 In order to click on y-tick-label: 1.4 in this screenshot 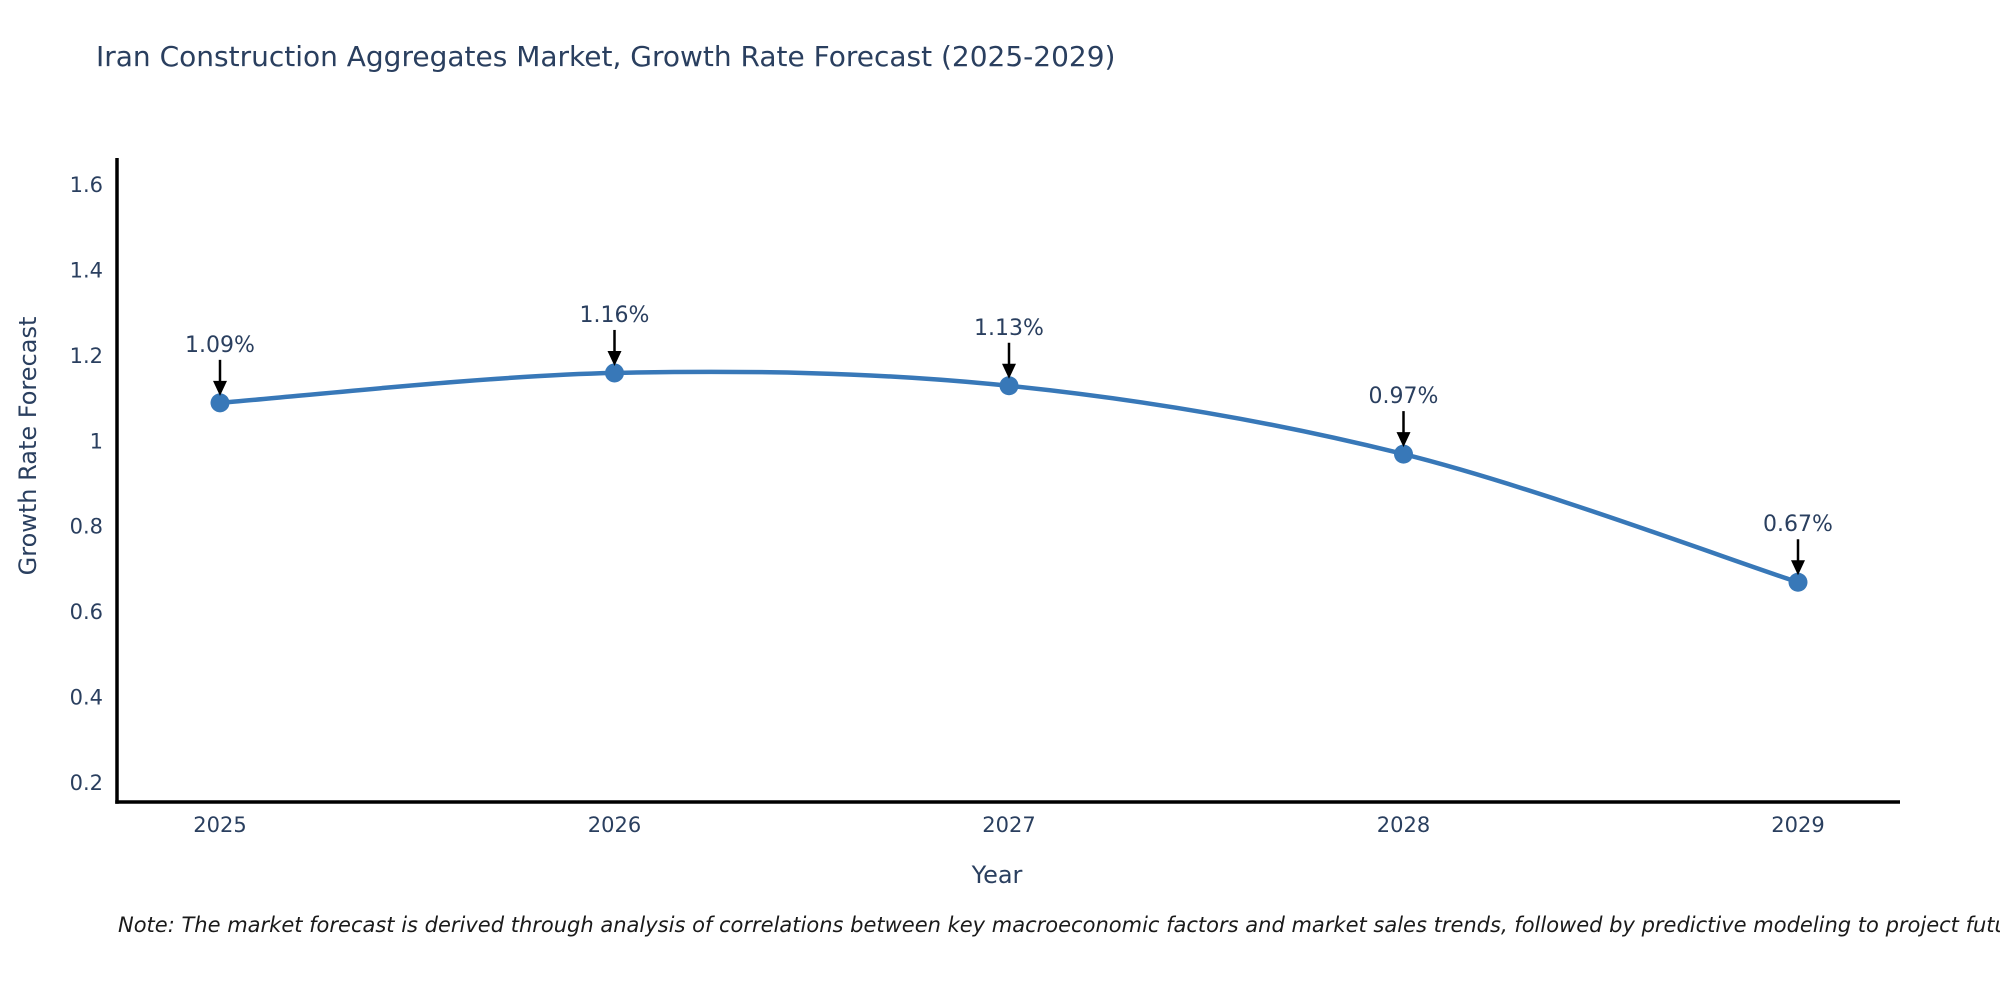, I will do `click(86, 270)`.